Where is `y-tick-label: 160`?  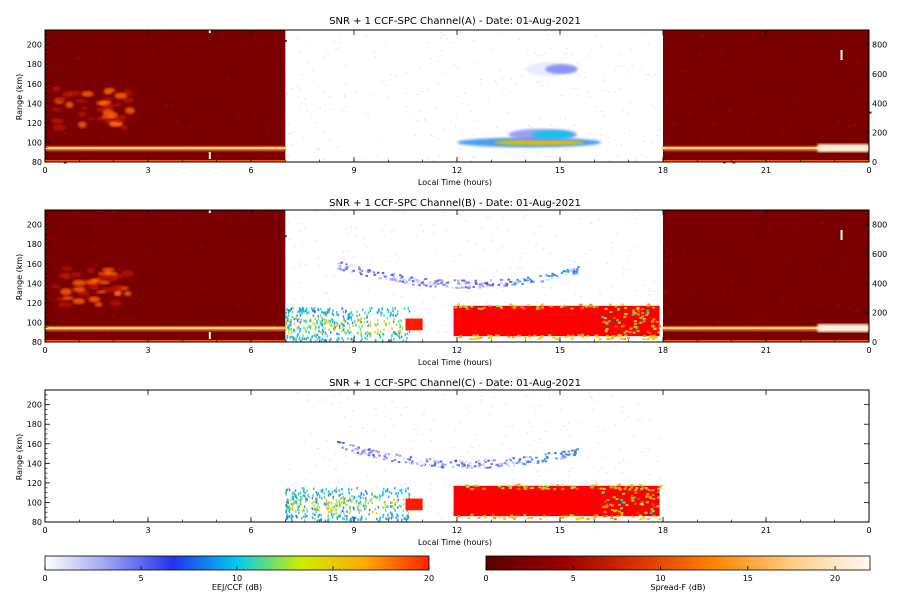 y-tick-label: 160 is located at coordinates (34, 444).